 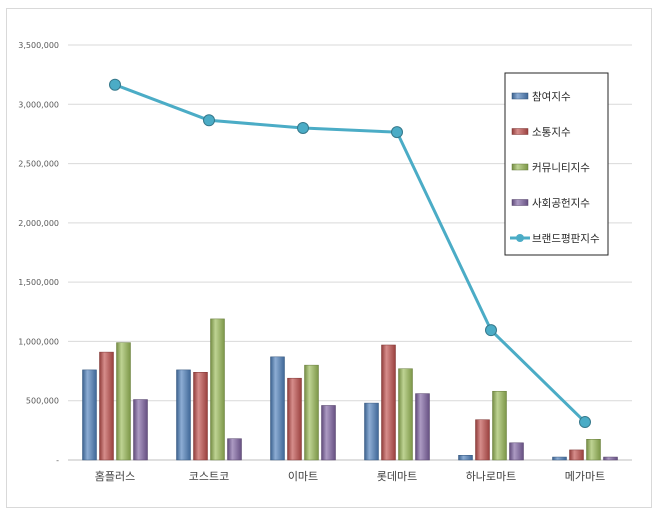 What do you see at coordinates (217, 389) in the screenshot?
I see `bar-커뮤니티지수-코스트코` at bounding box center [217, 389].